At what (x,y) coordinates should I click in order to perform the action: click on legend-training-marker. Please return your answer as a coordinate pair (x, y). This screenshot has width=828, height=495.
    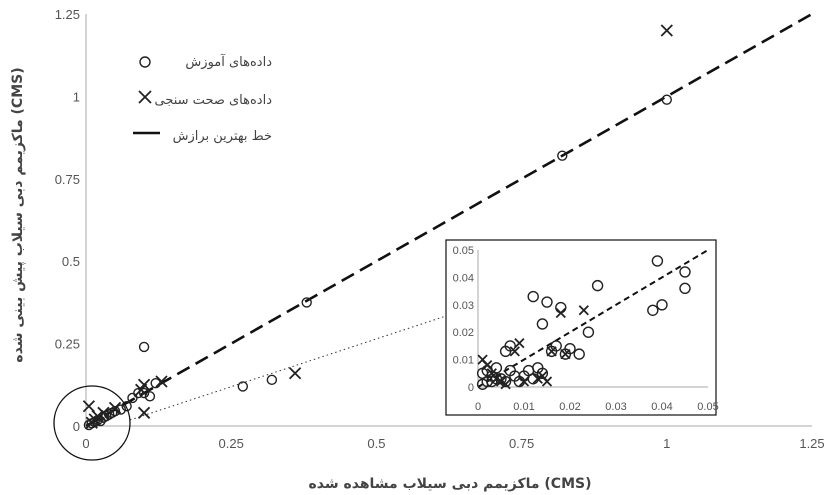
    Looking at the image, I should click on (145, 62).